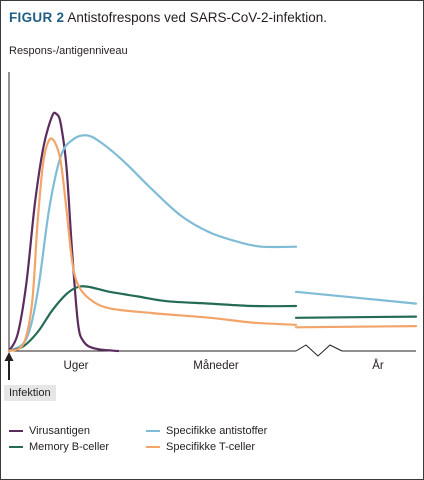 The image size is (424, 480). Describe the element at coordinates (30, 393) in the screenshot. I see `infection-label: Infektion` at that location.